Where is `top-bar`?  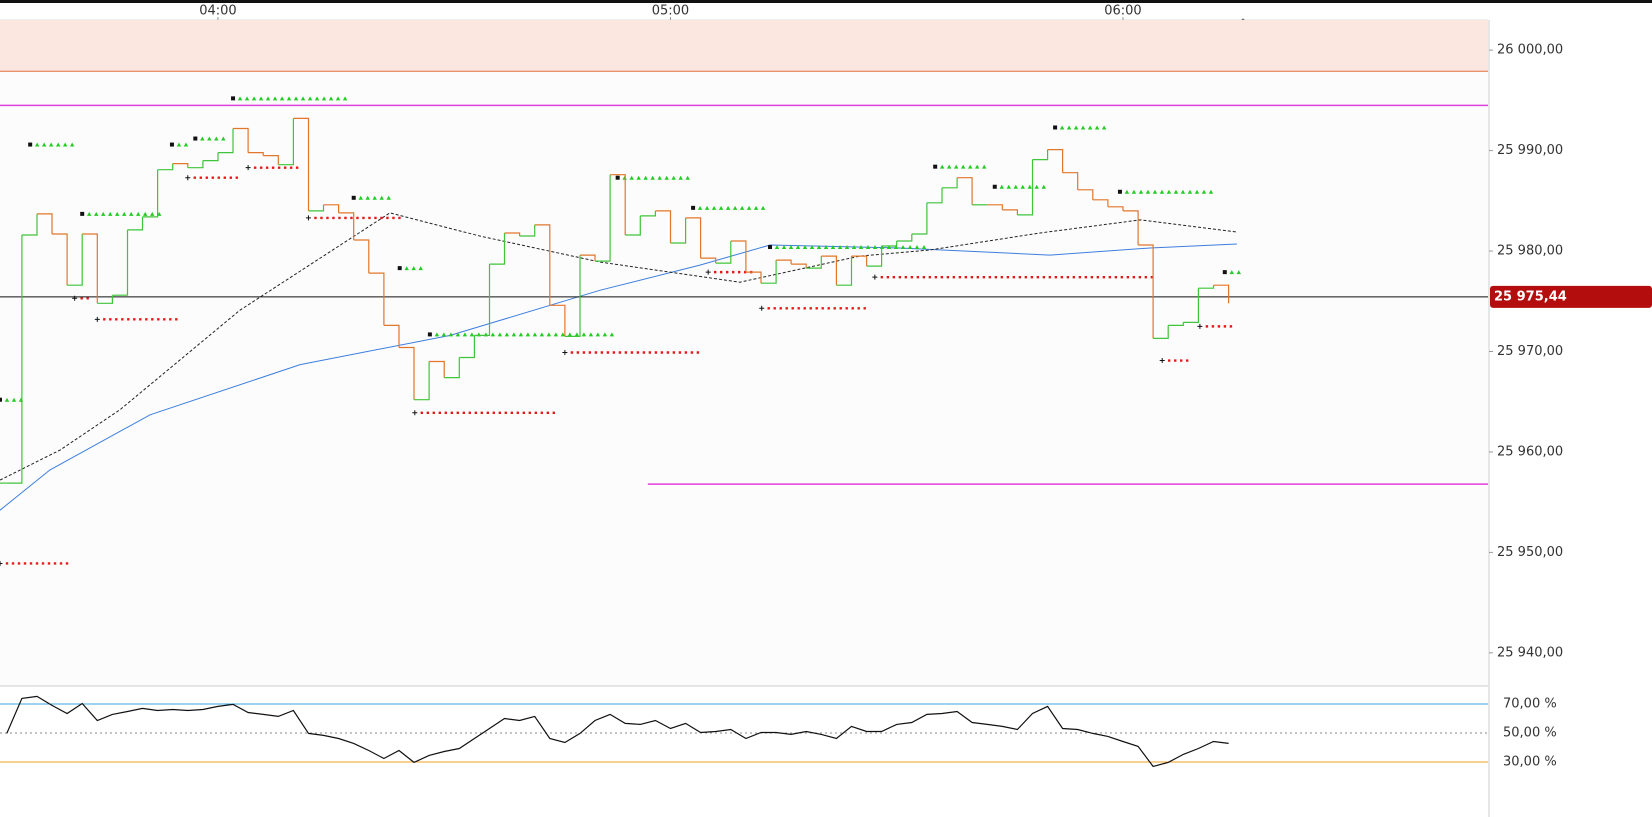
top-bar is located at coordinates (826, 1).